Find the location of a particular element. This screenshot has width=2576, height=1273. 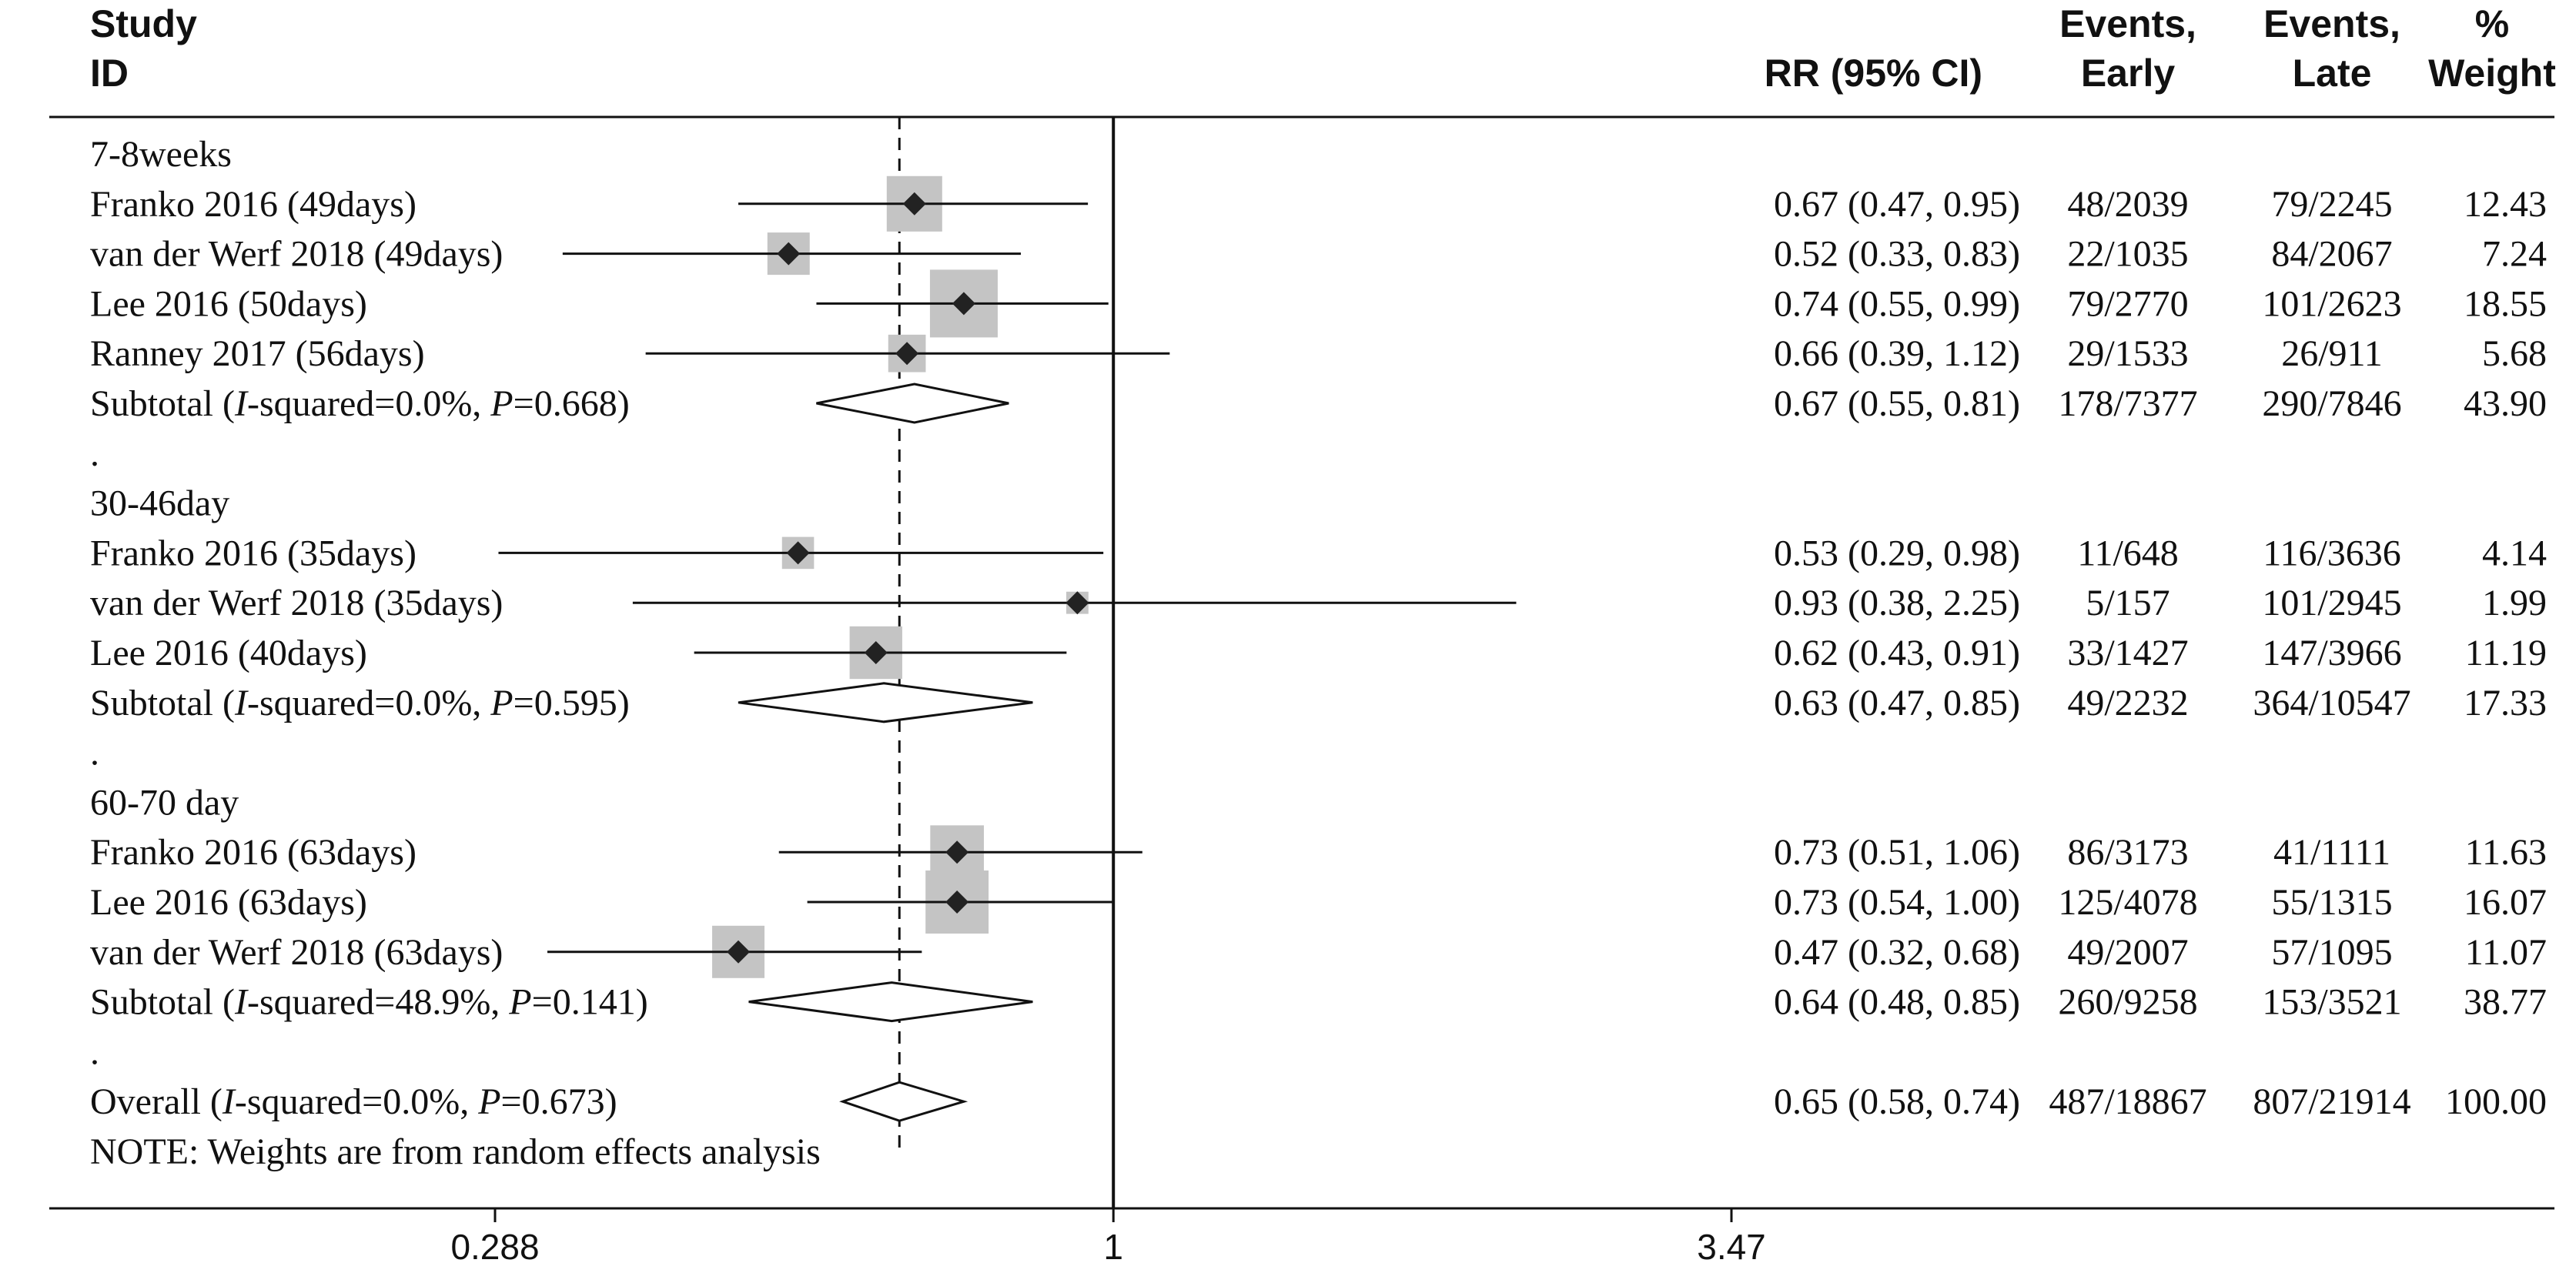

weight-value: 11.19 is located at coordinates (2506, 653).